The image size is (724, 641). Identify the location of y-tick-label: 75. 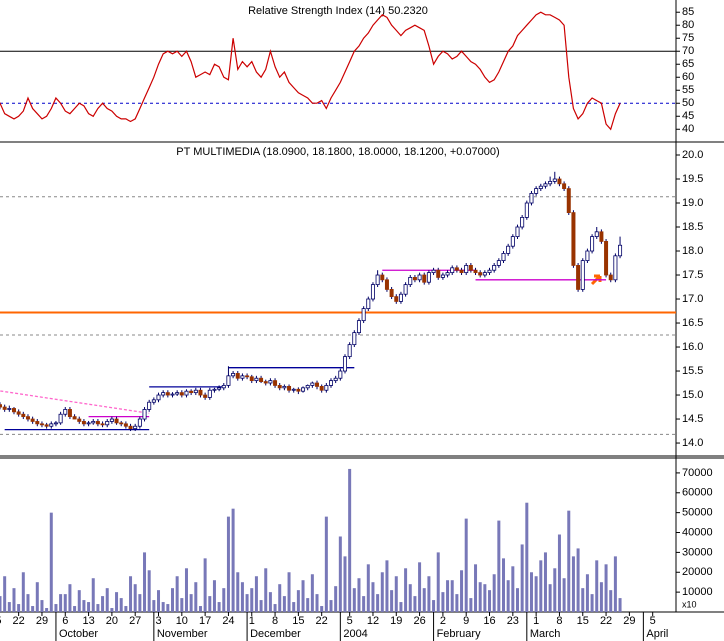
(688, 38).